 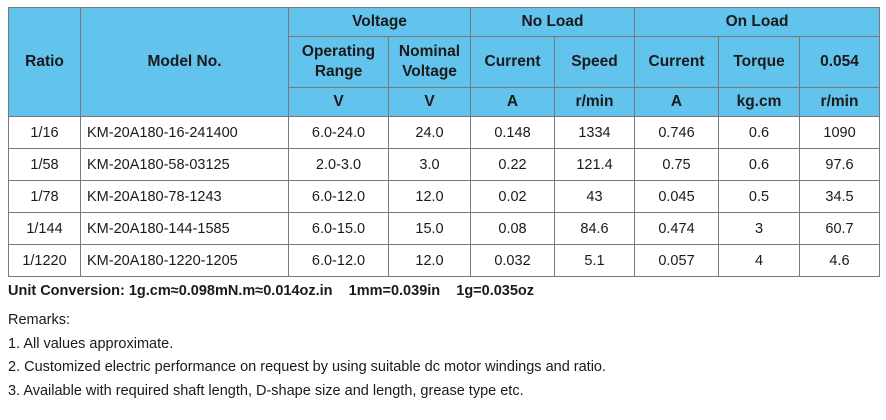 I want to click on cell-on-load-speed: 60.7, so click(x=839, y=228).